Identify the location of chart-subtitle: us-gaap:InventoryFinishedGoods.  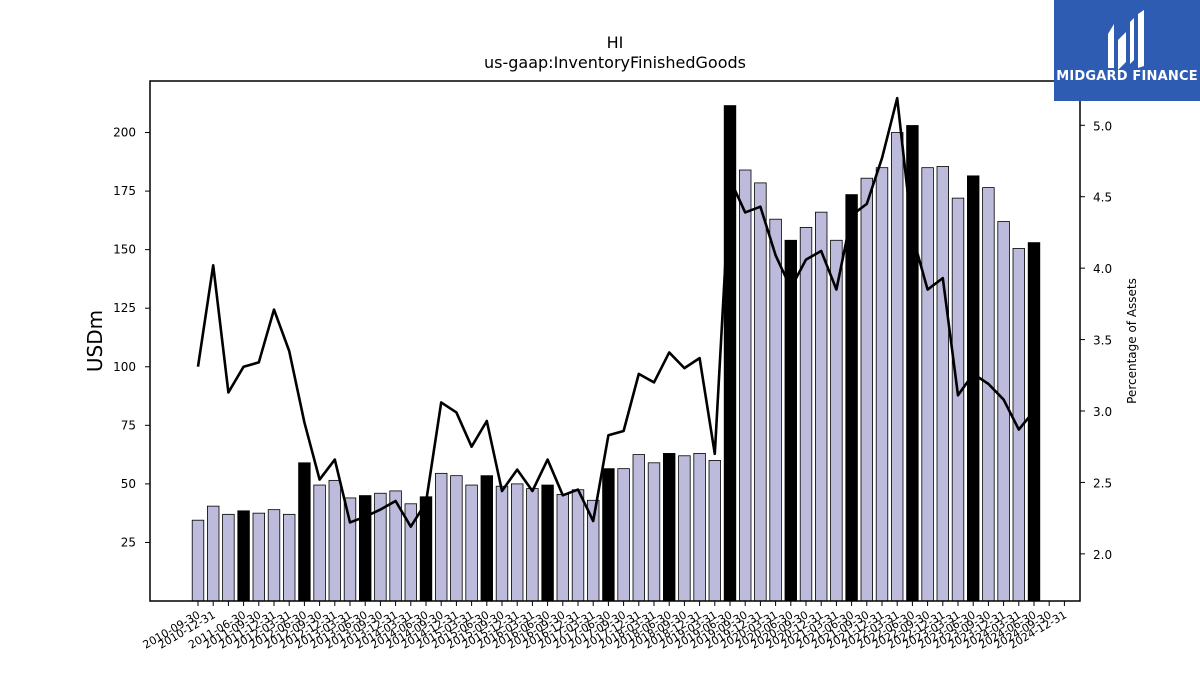
(615, 62).